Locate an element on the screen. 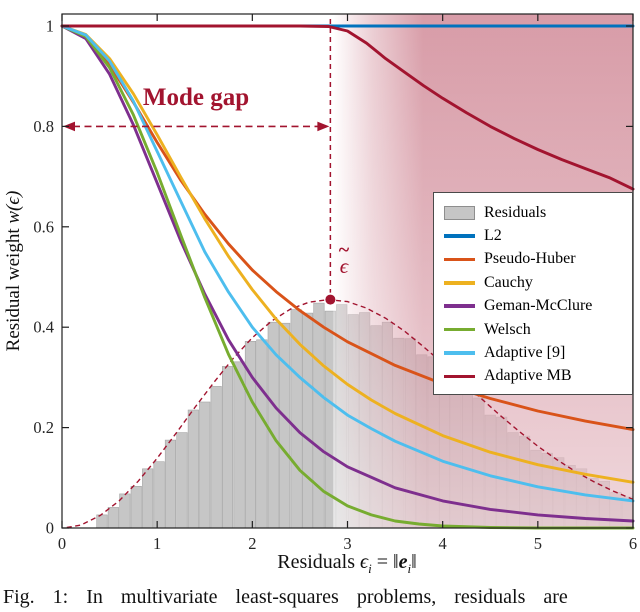  y-axis-label-math: w(ϵ) is located at coordinates (13, 207).